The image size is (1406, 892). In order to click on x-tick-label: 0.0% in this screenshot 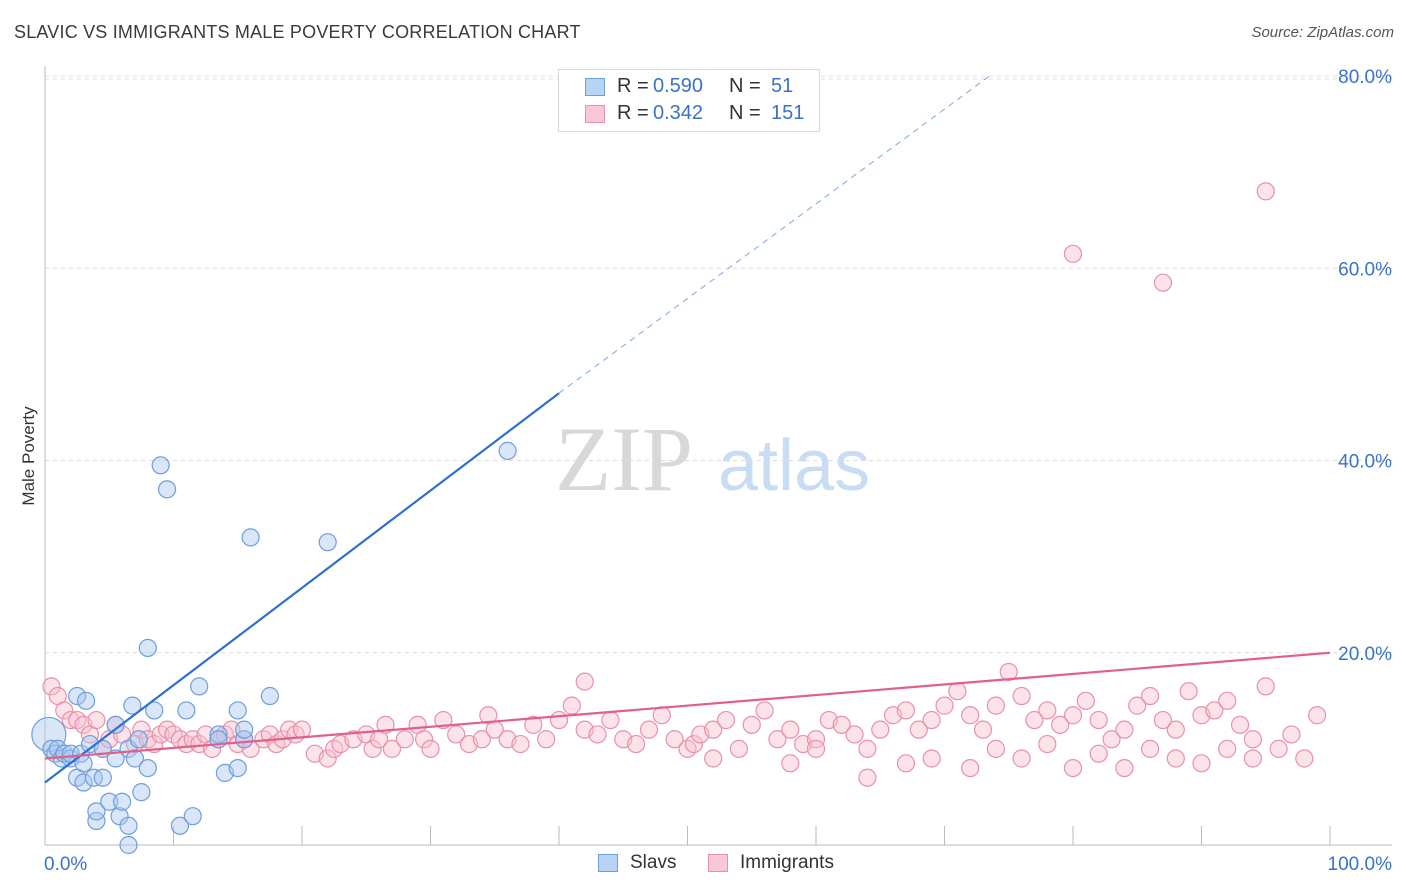, I will do `click(65, 864)`.